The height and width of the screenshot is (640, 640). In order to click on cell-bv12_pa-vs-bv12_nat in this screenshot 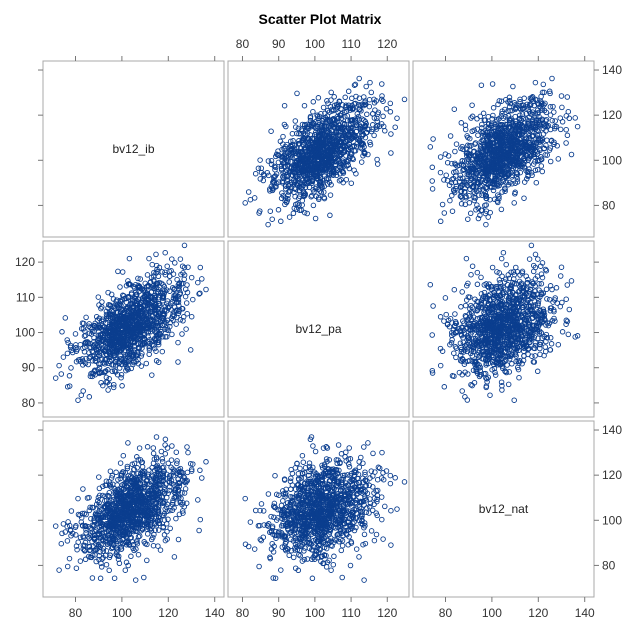, I will do `click(503, 329)`.